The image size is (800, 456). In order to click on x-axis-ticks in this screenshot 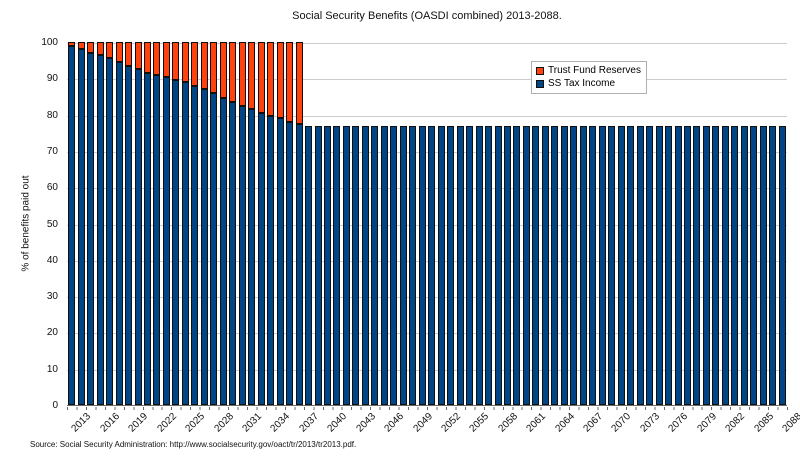, I will do `click(427, 408)`.